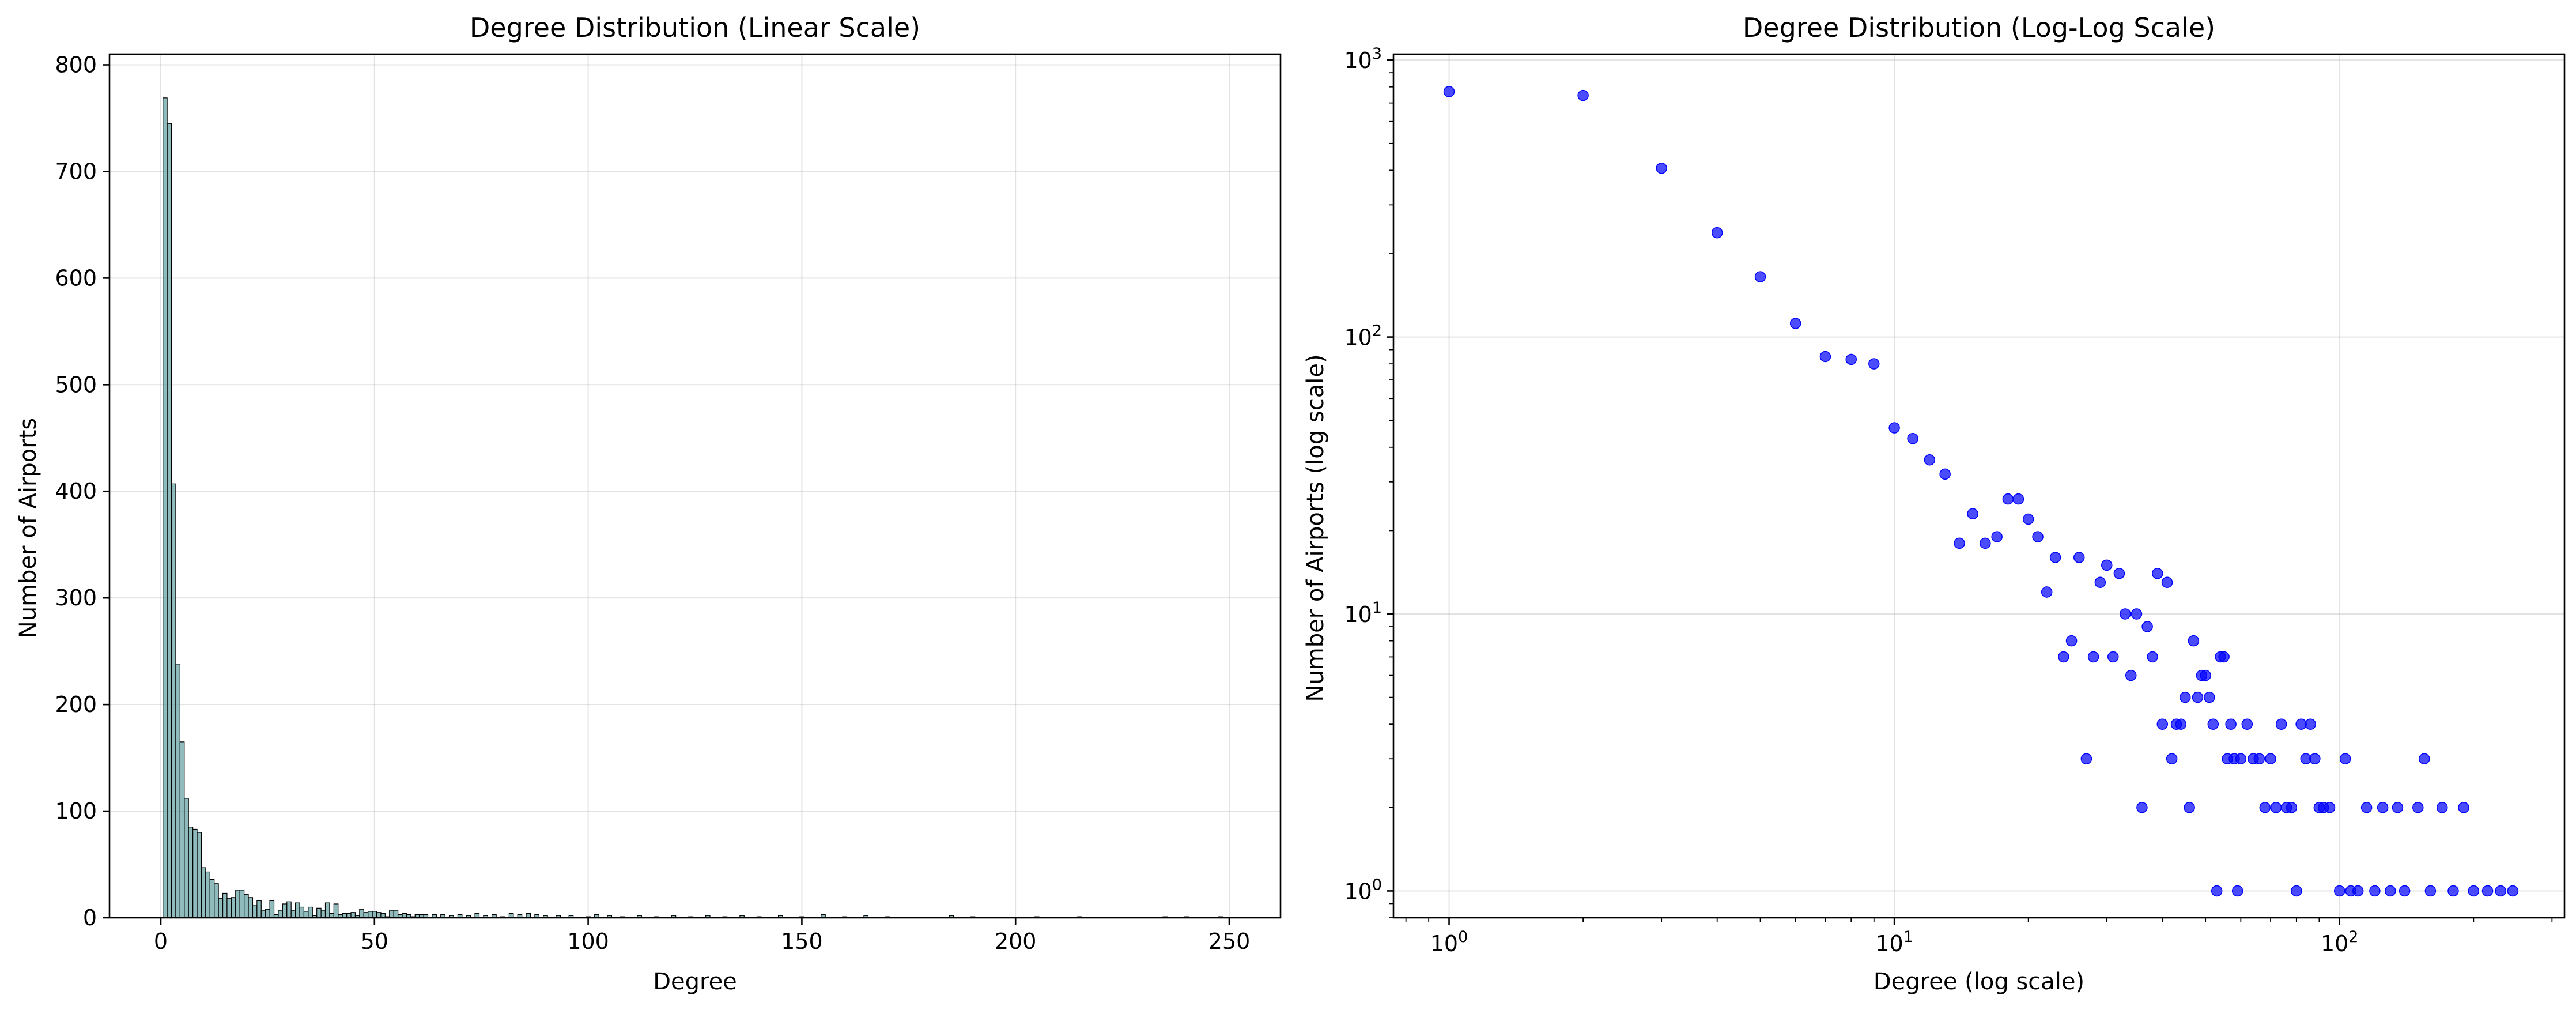 The image size is (2576, 1010). Describe the element at coordinates (28, 528) in the screenshot. I see `linear-chart-ylabel: Number of Airports` at that location.